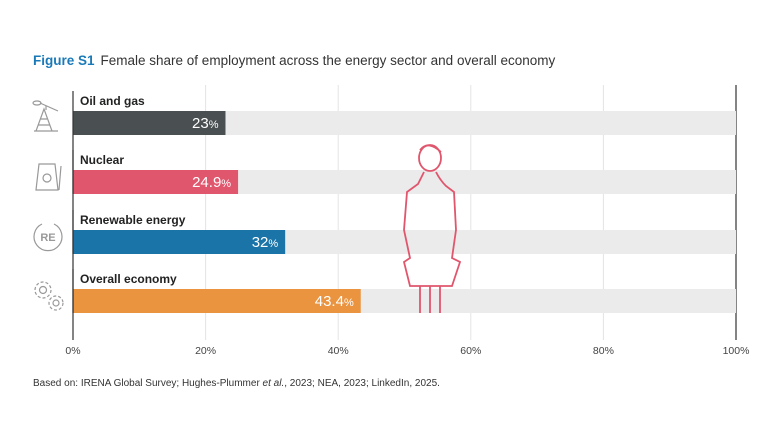  I want to click on oil-pump-icon, so click(45, 116).